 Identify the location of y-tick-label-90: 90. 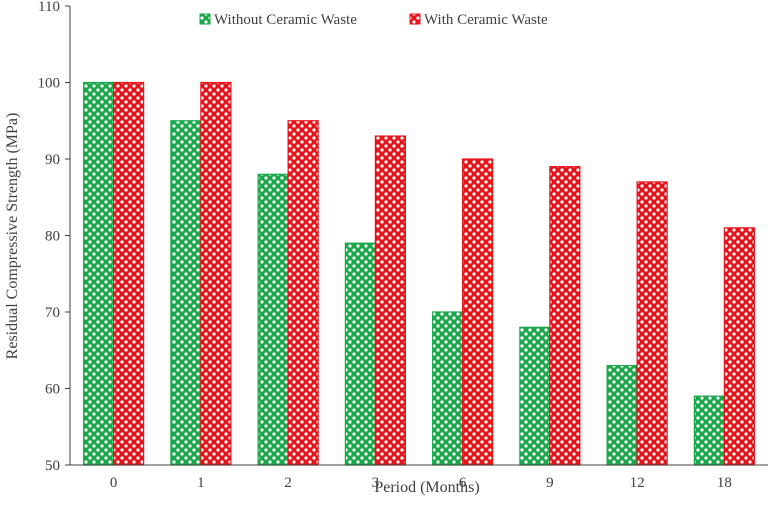
(52, 160).